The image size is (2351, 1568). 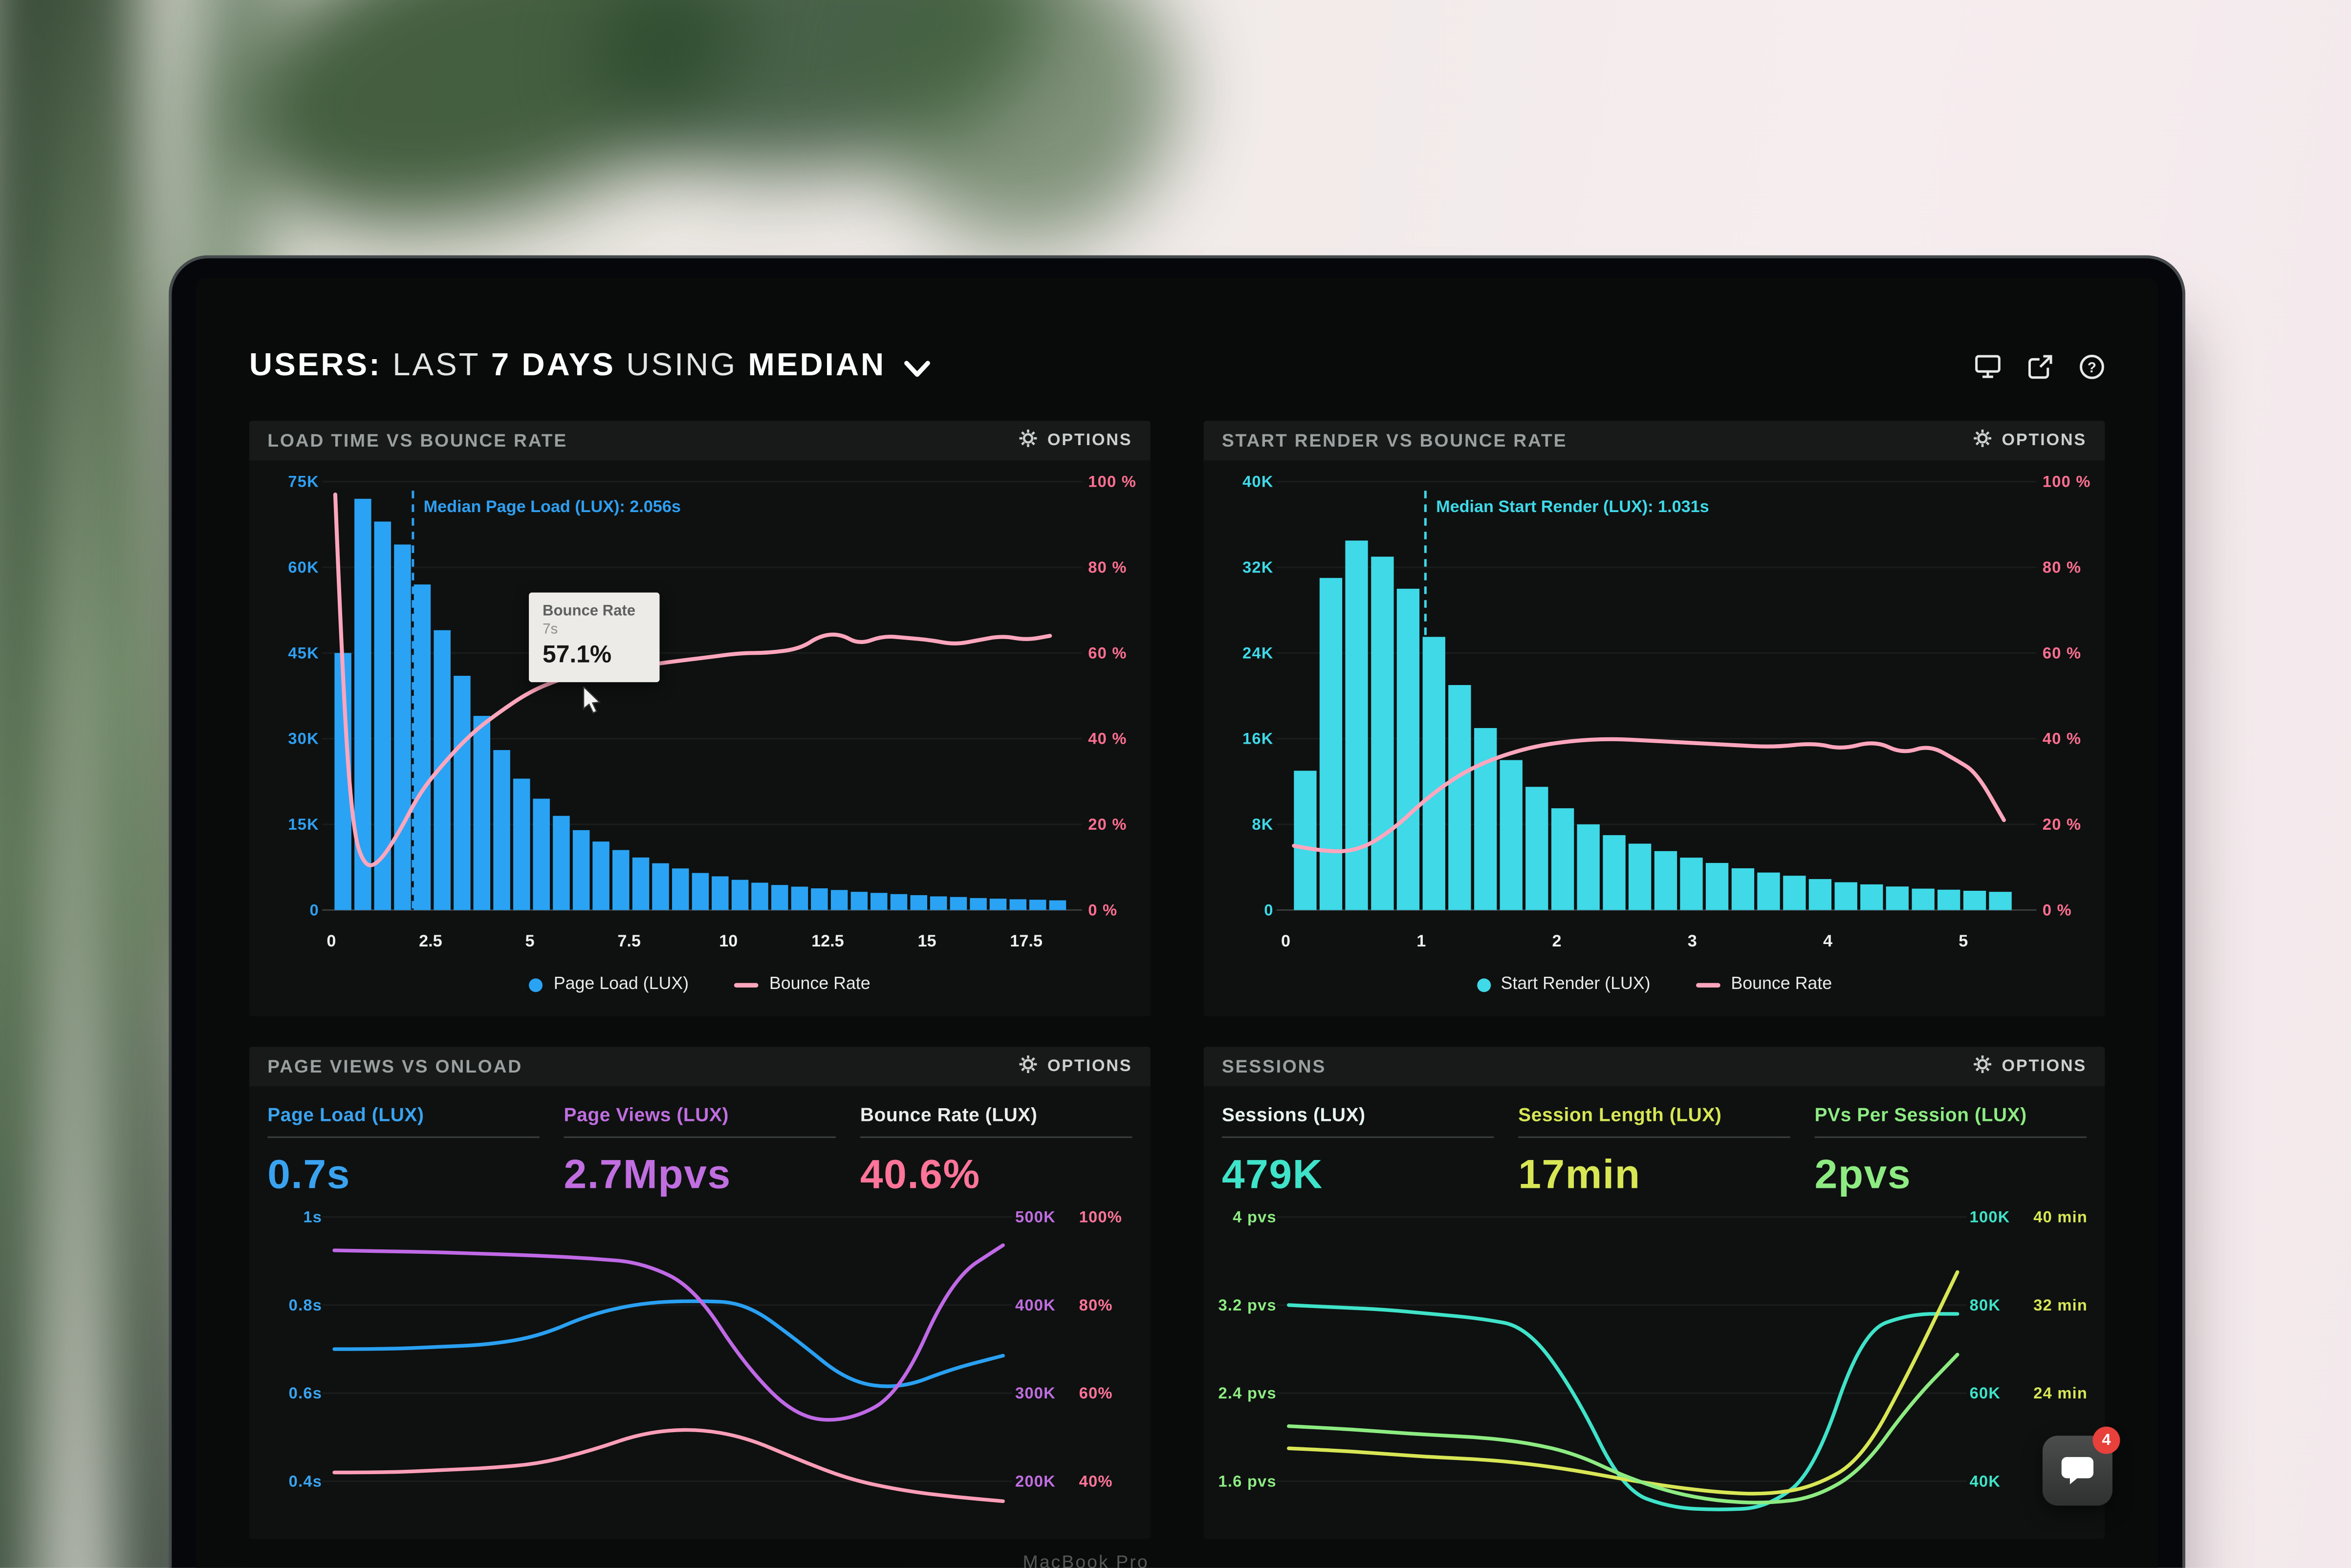 I want to click on left-axis-label: 45K, so click(x=303, y=653).